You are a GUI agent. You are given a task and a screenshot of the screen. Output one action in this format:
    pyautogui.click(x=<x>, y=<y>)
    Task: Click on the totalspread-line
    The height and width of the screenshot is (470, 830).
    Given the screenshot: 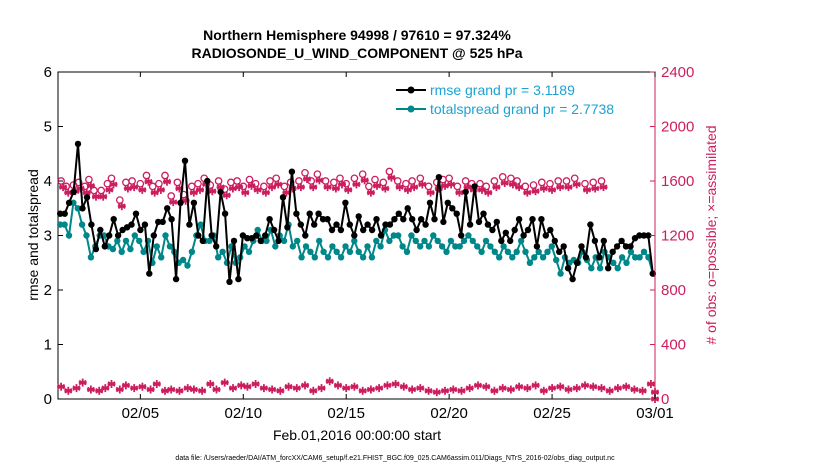 What is the action you would take?
    pyautogui.click(x=357, y=239)
    